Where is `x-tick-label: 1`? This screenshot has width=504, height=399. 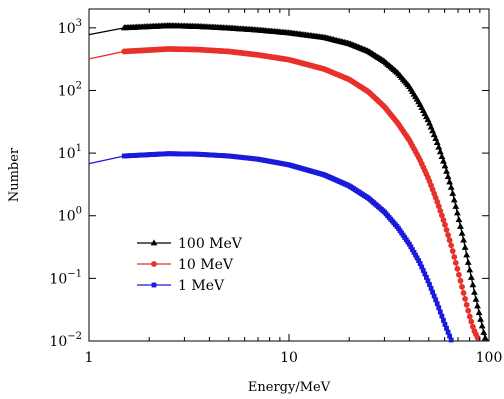
x-tick-label: 1 is located at coordinates (89, 358).